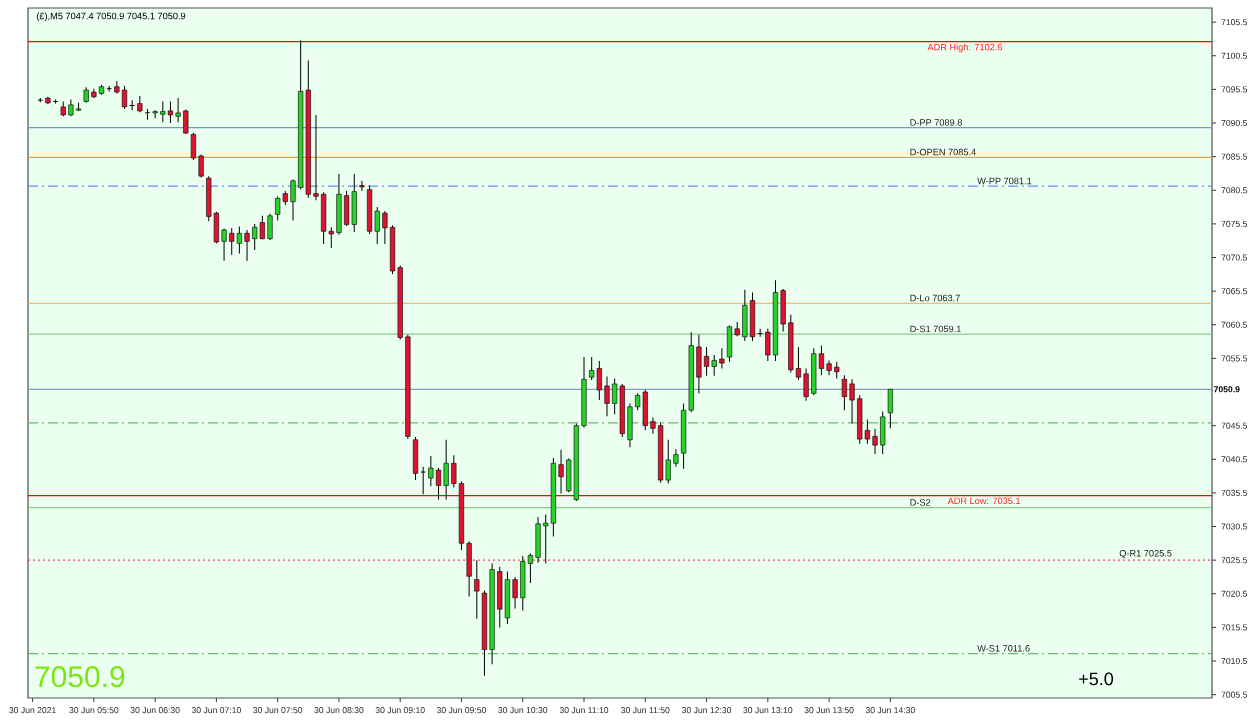 This screenshot has height=720, width=1250. Describe the element at coordinates (1096, 679) in the screenshot. I see `annotation: +5.0` at that location.